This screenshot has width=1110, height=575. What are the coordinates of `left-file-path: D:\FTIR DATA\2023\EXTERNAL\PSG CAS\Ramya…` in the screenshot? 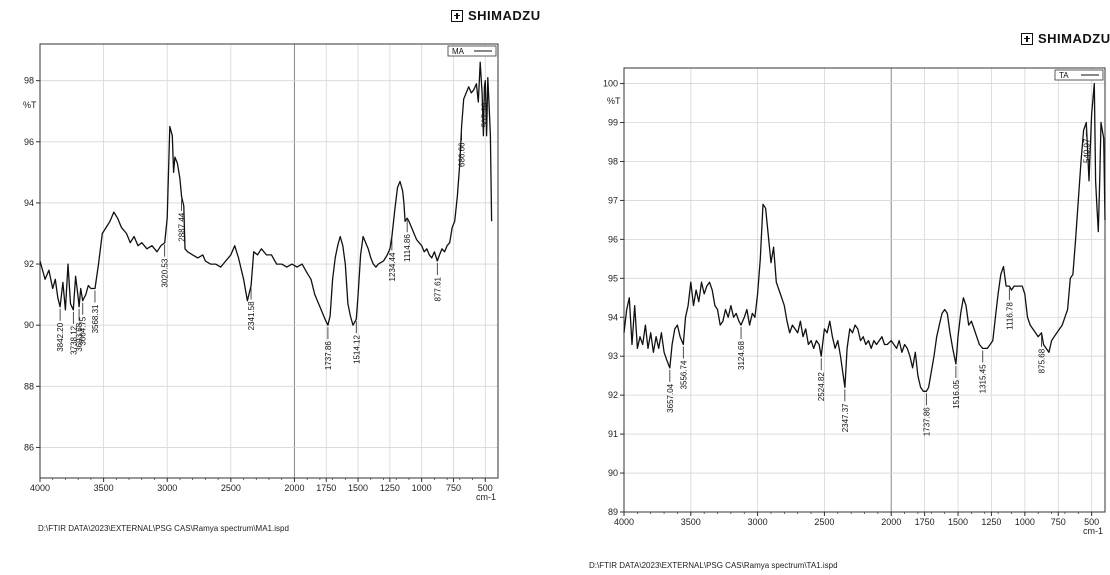 It's located at (163, 528).